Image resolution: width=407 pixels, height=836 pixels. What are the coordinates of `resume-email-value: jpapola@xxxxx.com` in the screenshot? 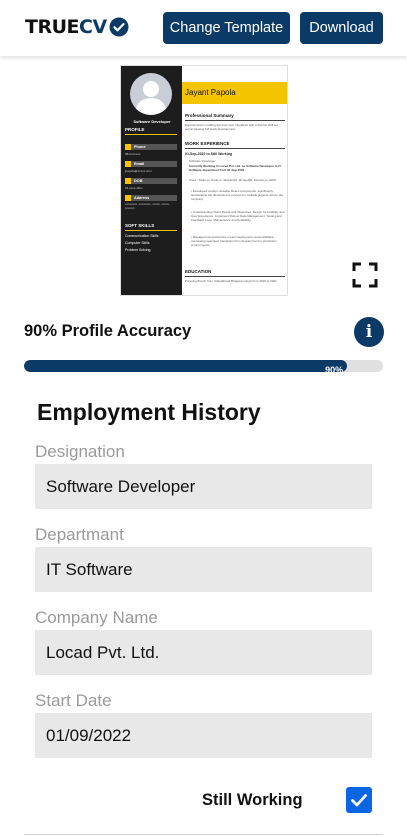 It's located at (138, 171).